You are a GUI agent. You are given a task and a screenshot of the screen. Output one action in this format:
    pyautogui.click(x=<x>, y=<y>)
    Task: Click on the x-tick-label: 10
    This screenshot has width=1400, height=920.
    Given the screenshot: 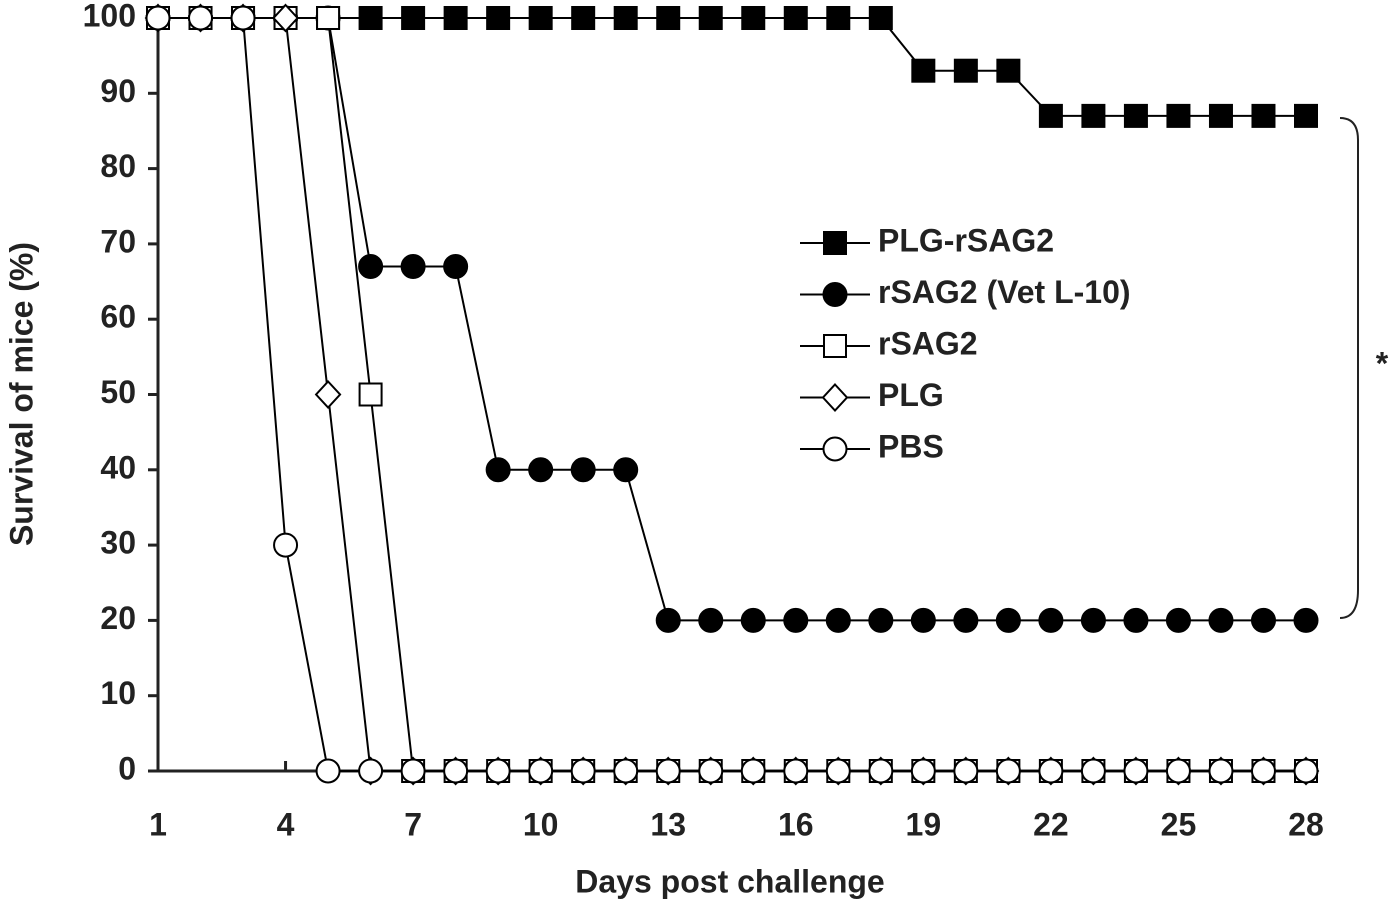 What is the action you would take?
    pyautogui.click(x=541, y=824)
    